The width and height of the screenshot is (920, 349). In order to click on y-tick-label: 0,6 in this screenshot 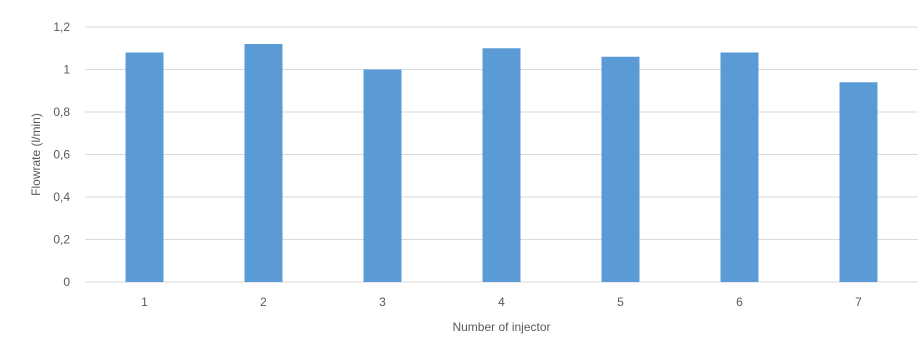, I will do `click(61, 155)`.